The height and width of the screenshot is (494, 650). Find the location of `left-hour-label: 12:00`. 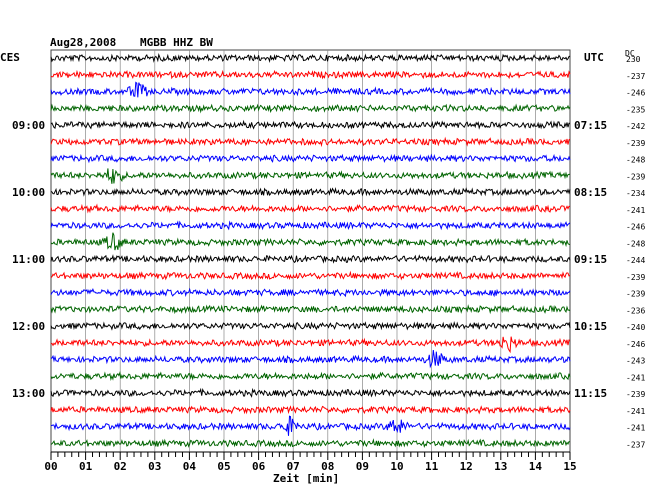

left-hour-label: 12:00 is located at coordinates (28, 326).